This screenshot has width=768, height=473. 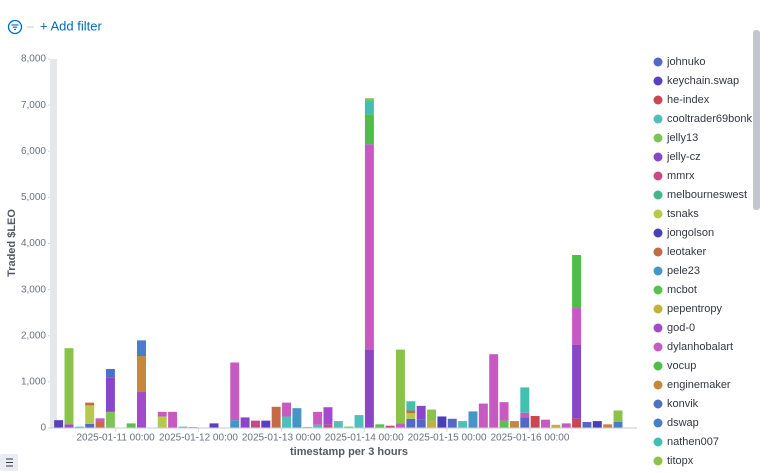 I want to click on legend-entry: jelly-cz, so click(x=683, y=157).